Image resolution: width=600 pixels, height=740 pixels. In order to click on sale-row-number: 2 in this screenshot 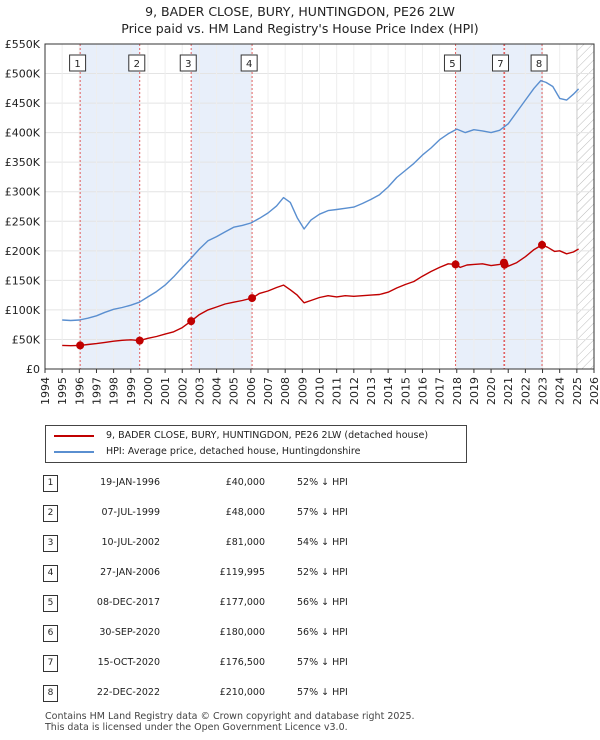, I will do `click(50, 513)`.